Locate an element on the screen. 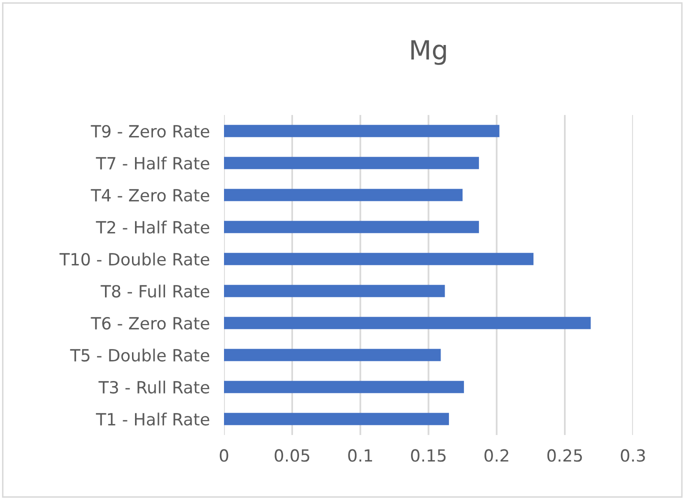  y-tick-label: T7 - Half Rate is located at coordinates (153, 163).